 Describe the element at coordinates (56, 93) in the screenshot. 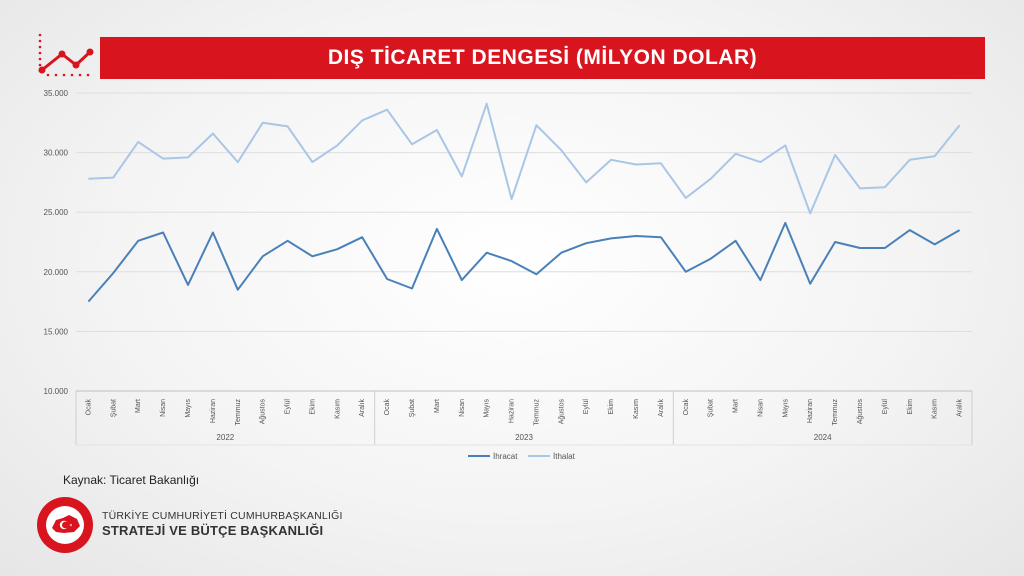

I see `y-tick-label: 35.000` at that location.